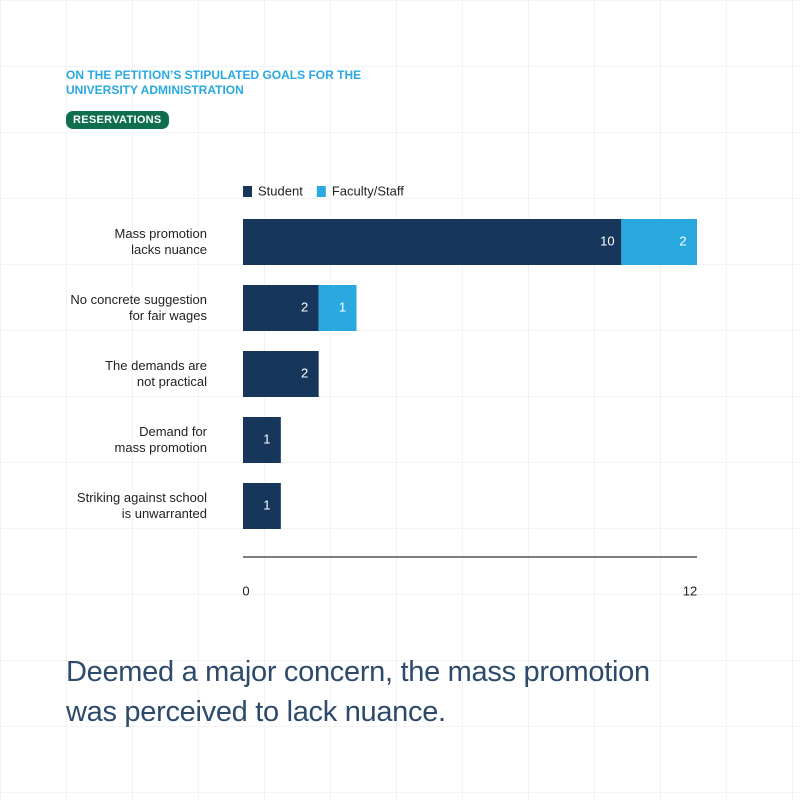 The height and width of the screenshot is (800, 800). What do you see at coordinates (160, 439) in the screenshot?
I see `category-label: Demand for mass promotion` at bounding box center [160, 439].